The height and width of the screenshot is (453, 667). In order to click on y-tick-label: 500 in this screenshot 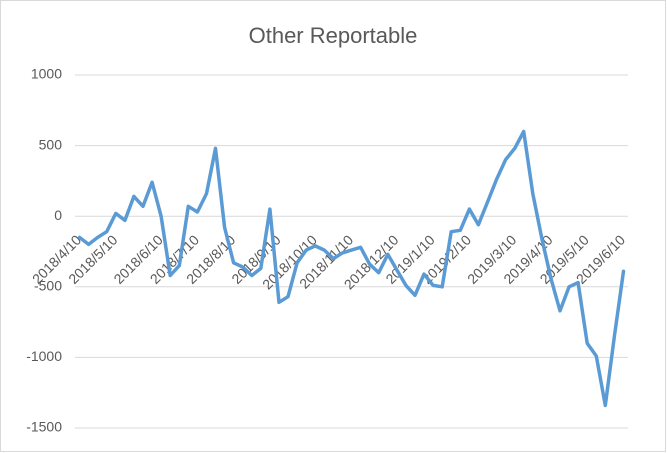, I will do `click(51, 144)`.